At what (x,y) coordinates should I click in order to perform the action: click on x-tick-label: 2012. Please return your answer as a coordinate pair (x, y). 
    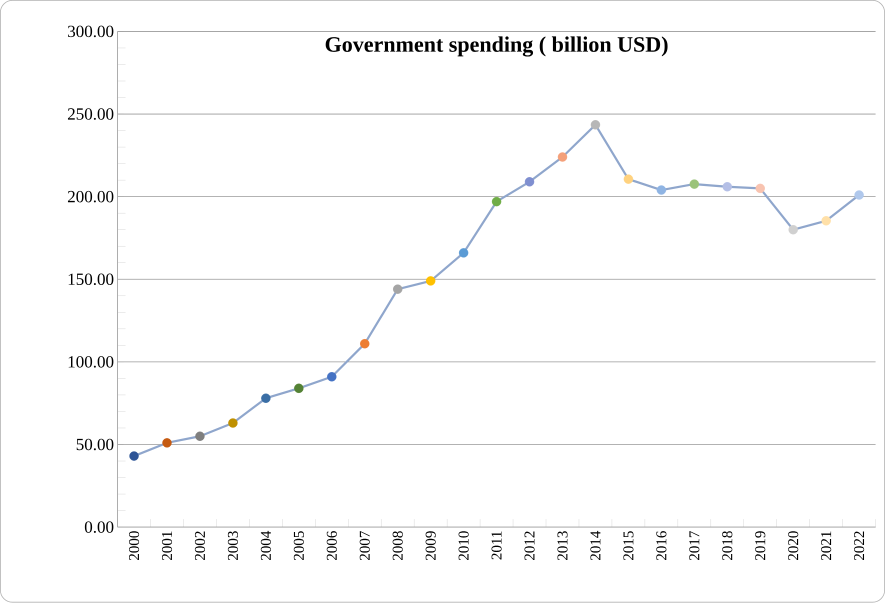
    Looking at the image, I should click on (529, 546).